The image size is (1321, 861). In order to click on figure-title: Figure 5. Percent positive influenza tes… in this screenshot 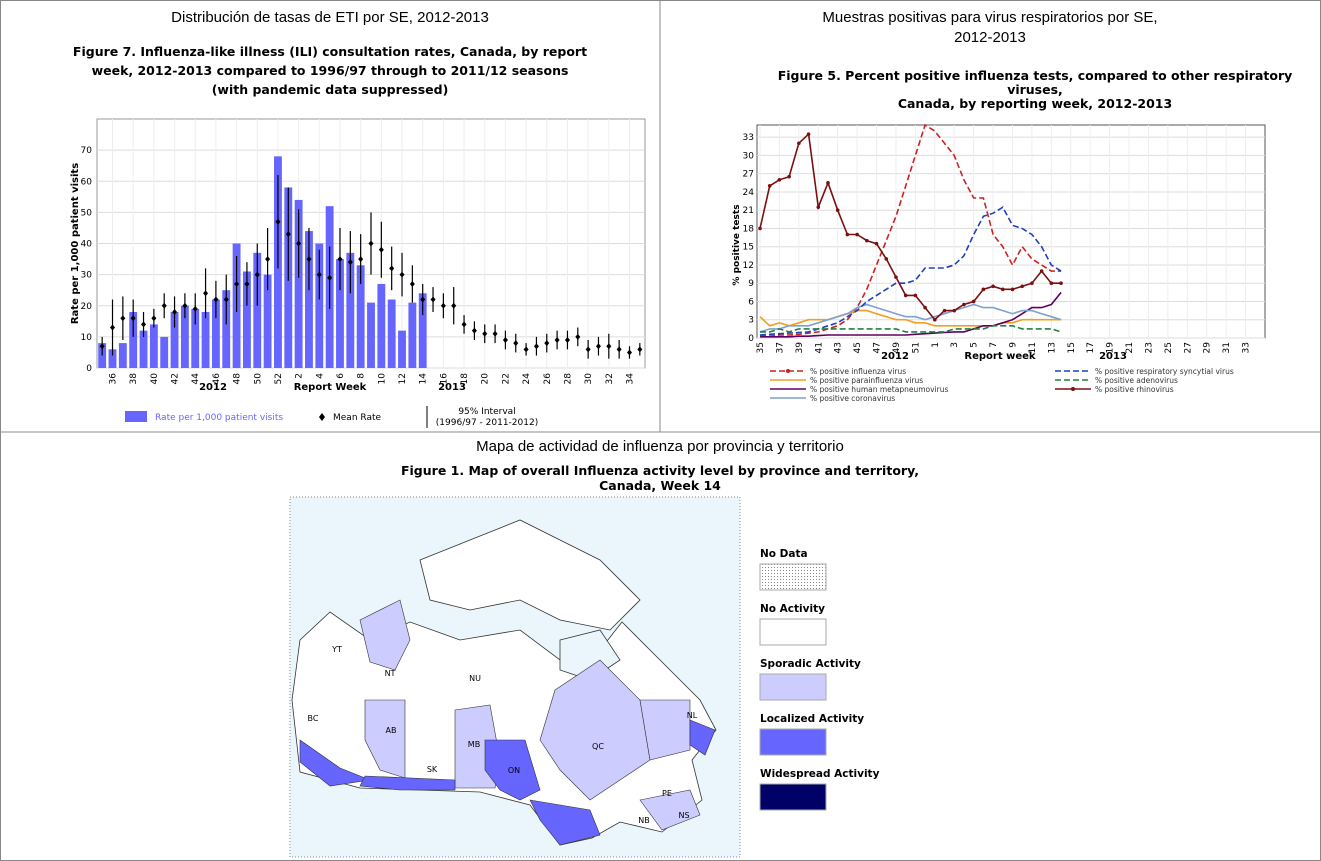, I will do `click(1035, 75)`.